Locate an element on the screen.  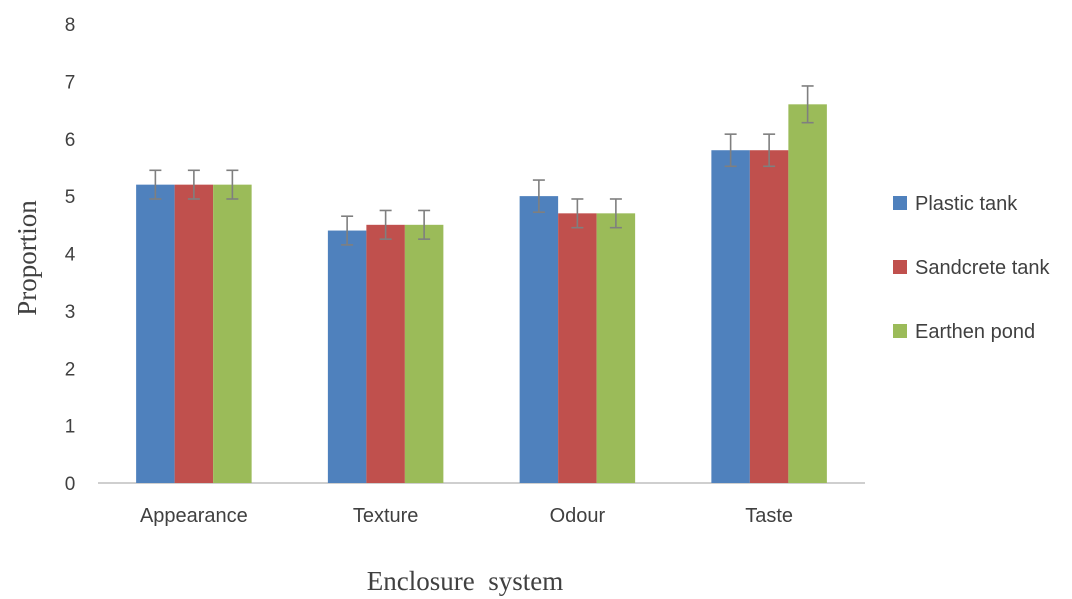
y-axis-ticks: 0 1 2 3 4 5 6 7 8 is located at coordinates (70, 255).